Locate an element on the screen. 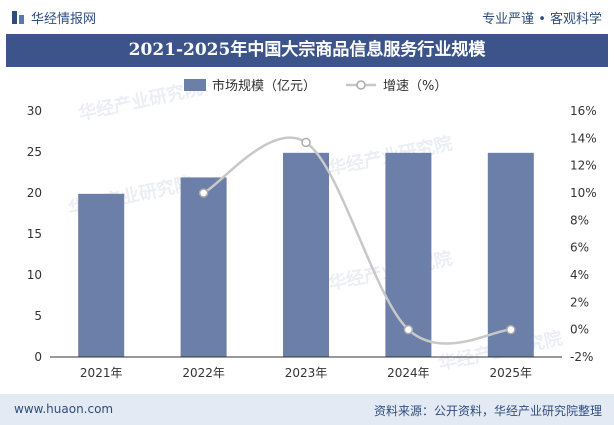 Image resolution: width=614 pixels, height=425 pixels. y-right-tick-label: 4% is located at coordinates (579, 275).